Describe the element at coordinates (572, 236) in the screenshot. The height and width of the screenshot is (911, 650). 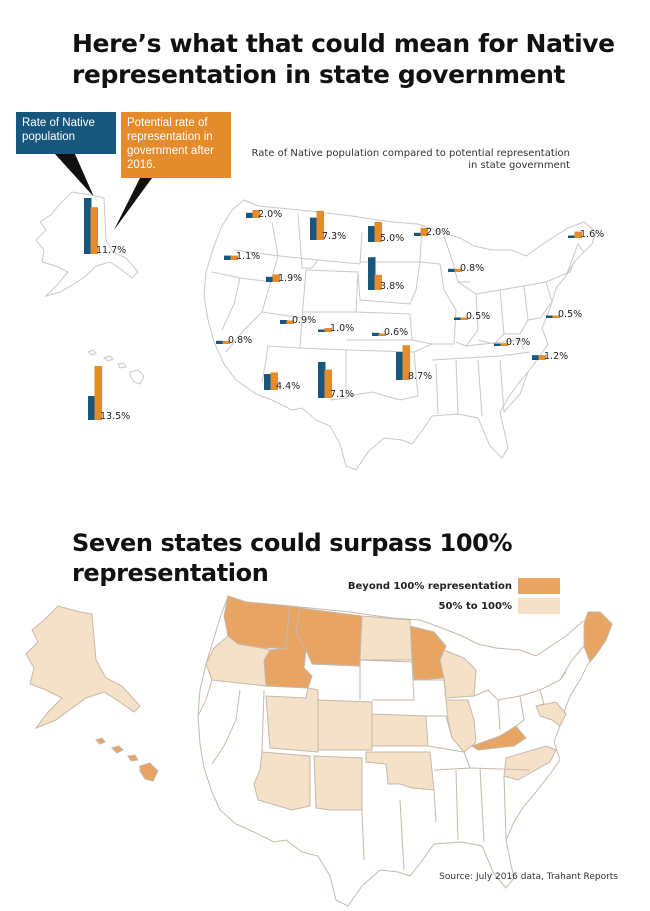
I see `bar-native-me` at that location.